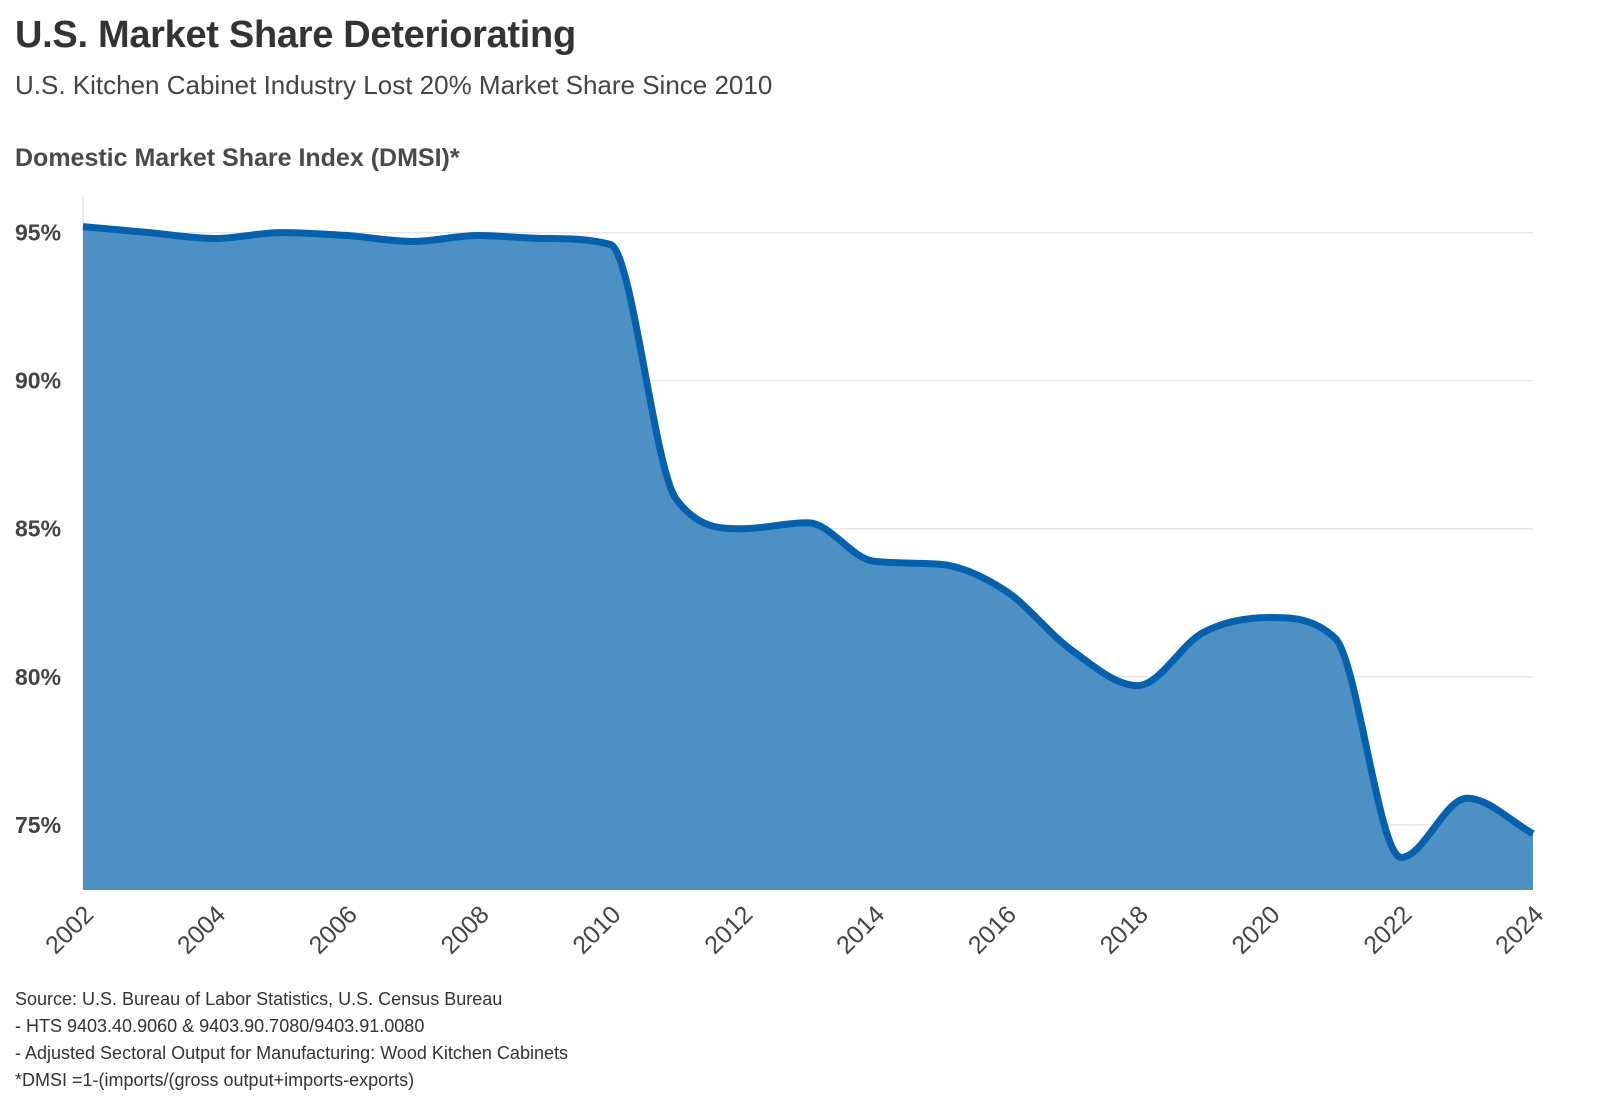 The height and width of the screenshot is (1100, 1600). What do you see at coordinates (742, 528) in the screenshot?
I see `data-point-2012` at bounding box center [742, 528].